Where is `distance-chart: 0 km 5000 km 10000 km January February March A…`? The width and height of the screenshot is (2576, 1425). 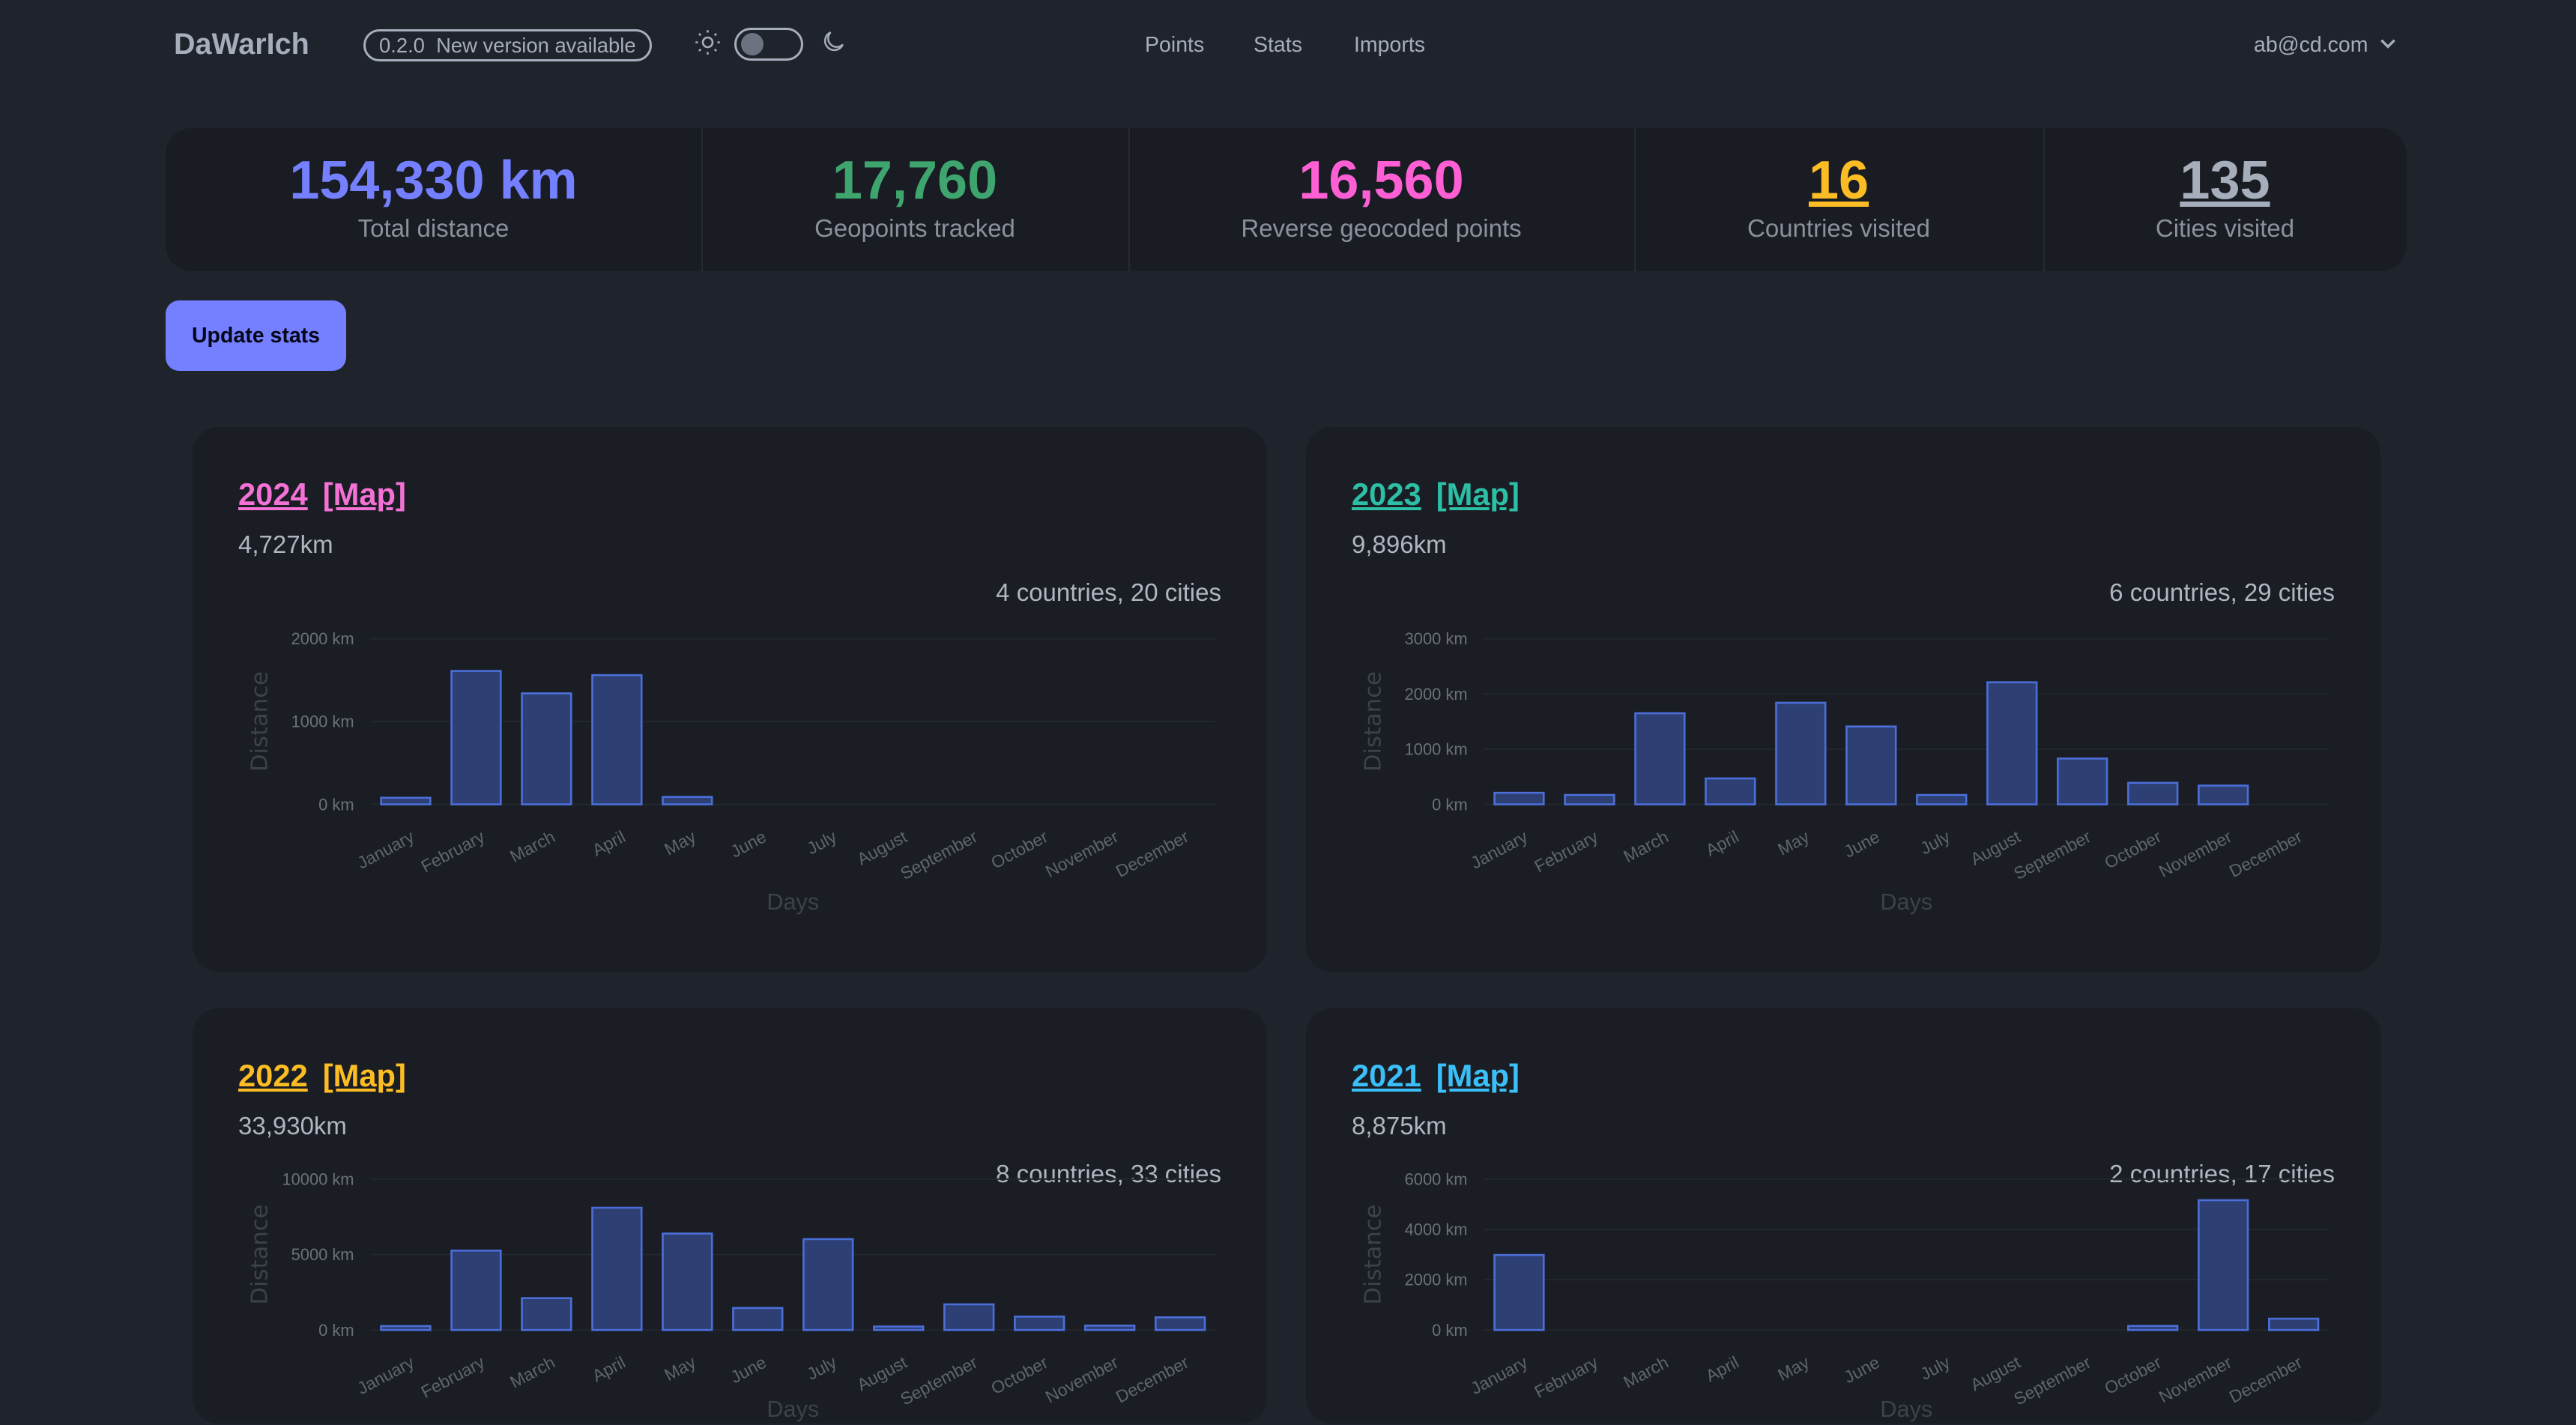
distance-chart: 0 km 5000 km 10000 km January February March A… is located at coordinates (731, 1296).